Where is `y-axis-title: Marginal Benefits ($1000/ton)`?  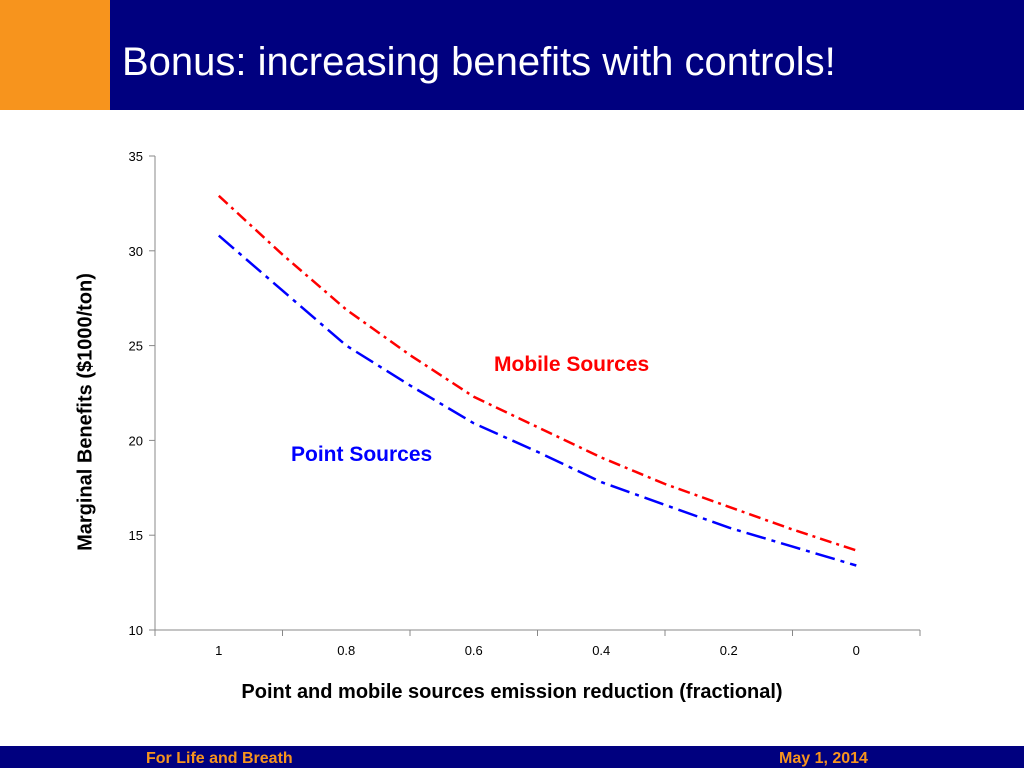 y-axis-title: Marginal Benefits ($1000/ton) is located at coordinates (85, 412).